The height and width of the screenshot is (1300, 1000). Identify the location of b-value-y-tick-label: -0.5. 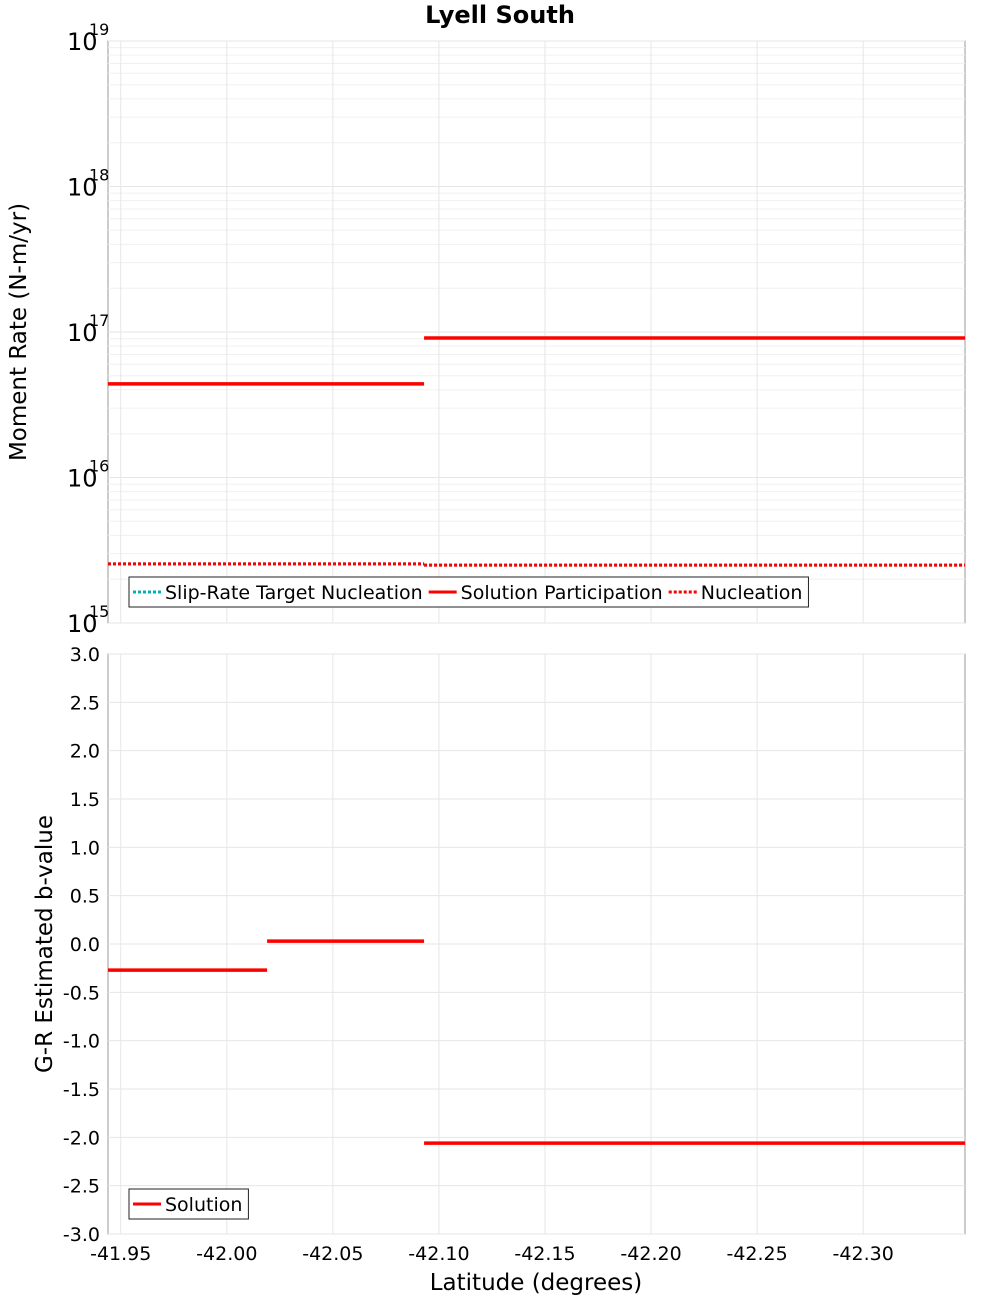
(81, 993).